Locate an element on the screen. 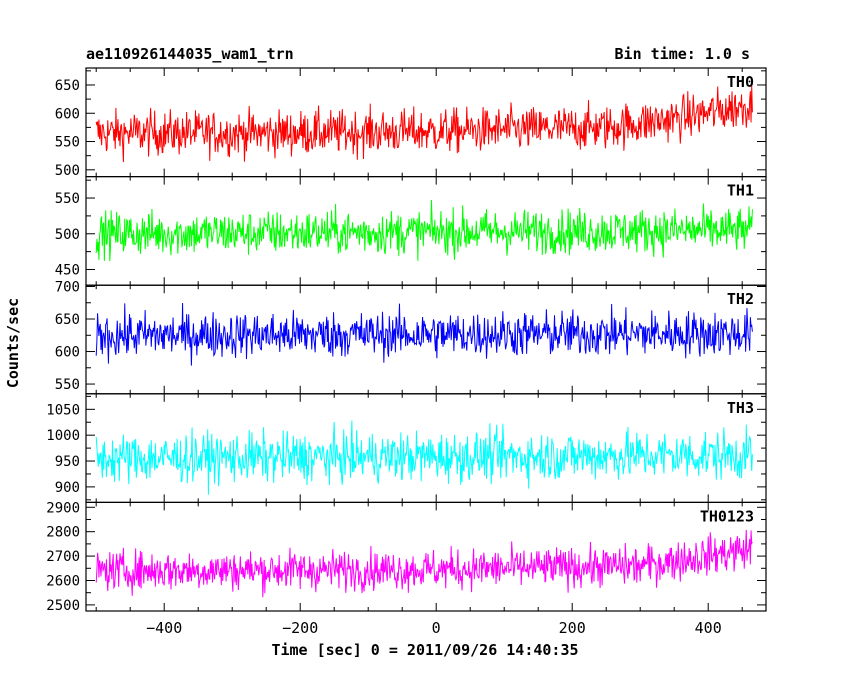 This screenshot has height=680, width=850. y-tick-label: 2500 is located at coordinates (63, 606).